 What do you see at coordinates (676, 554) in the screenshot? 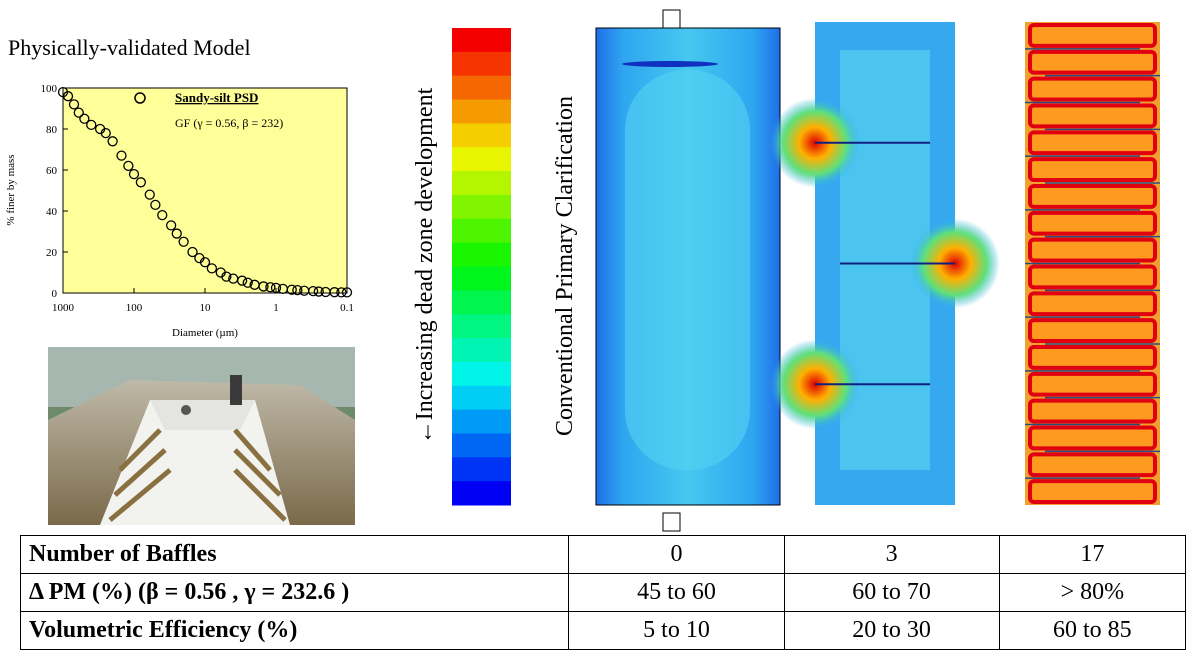
I see `table-cell: 0` at bounding box center [676, 554].